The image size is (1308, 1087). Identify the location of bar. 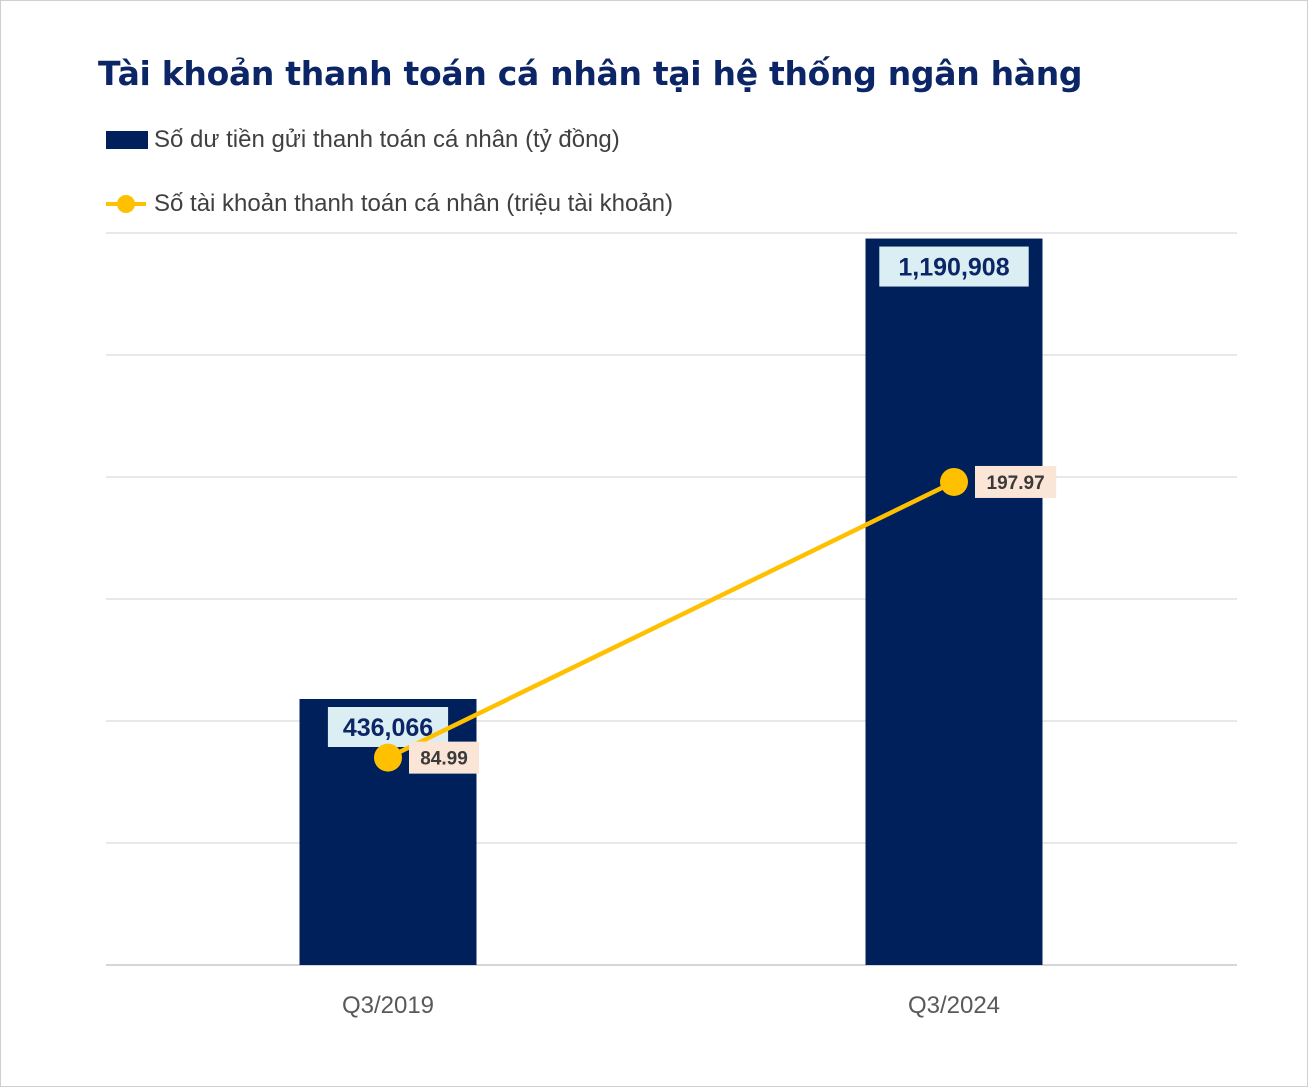
(954, 601).